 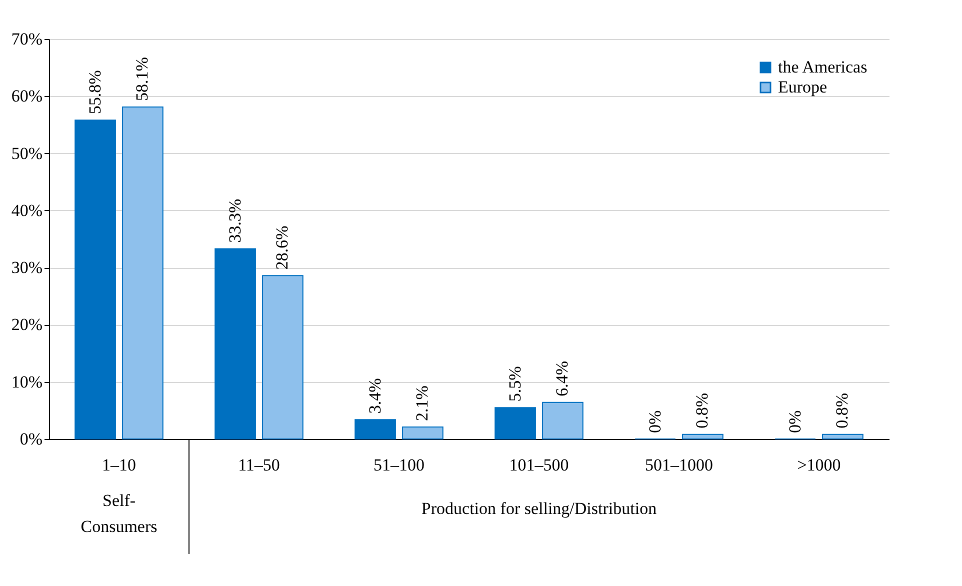 What do you see at coordinates (282, 248) in the screenshot?
I see `data-label: 28.6%` at bounding box center [282, 248].